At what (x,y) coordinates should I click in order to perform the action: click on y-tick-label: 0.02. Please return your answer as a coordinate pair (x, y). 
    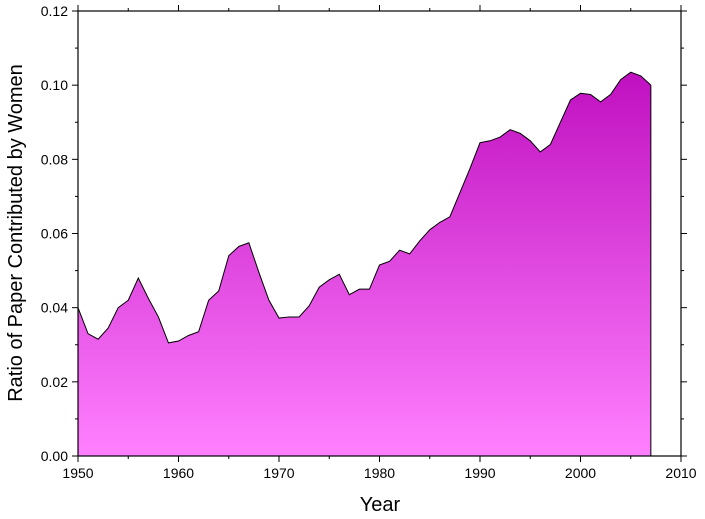
    Looking at the image, I should click on (54, 382).